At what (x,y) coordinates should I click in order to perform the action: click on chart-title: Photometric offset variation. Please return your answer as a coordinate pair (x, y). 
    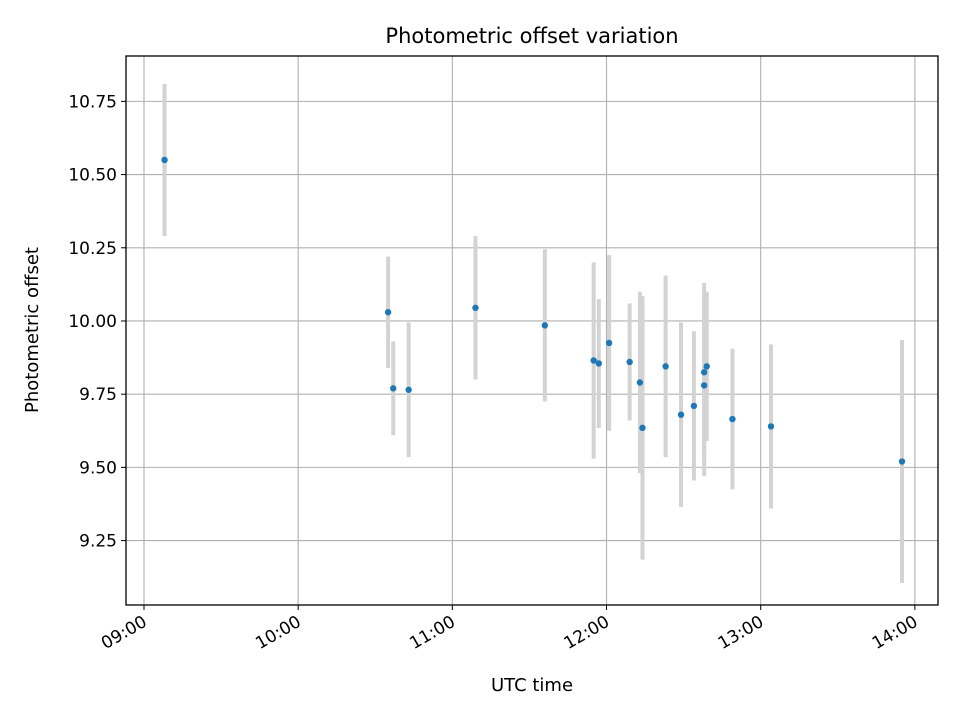
    Looking at the image, I should click on (531, 36).